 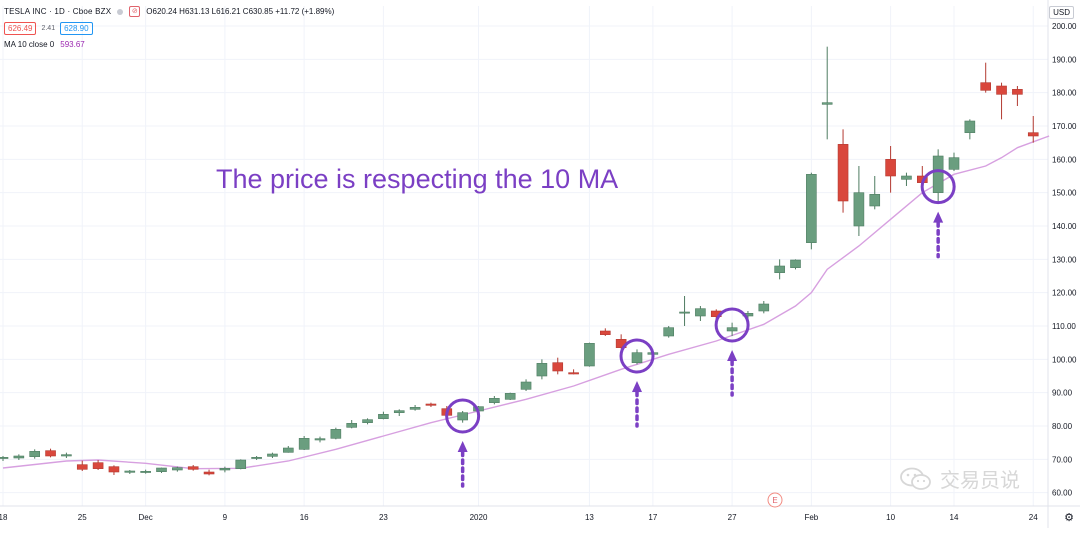 What do you see at coordinates (1062, 459) in the screenshot?
I see `y-tick-label: 70.00` at bounding box center [1062, 459].